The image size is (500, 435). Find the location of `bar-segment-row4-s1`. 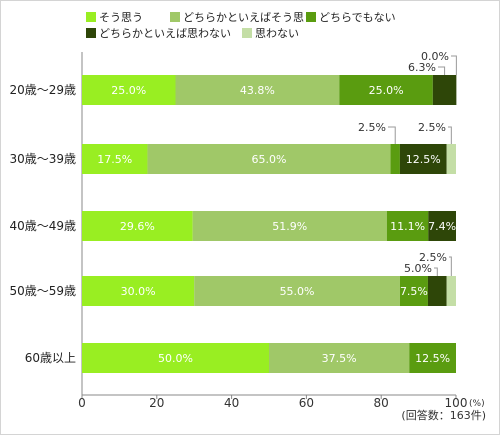

bar-segment-row4-s1 is located at coordinates (138, 291).